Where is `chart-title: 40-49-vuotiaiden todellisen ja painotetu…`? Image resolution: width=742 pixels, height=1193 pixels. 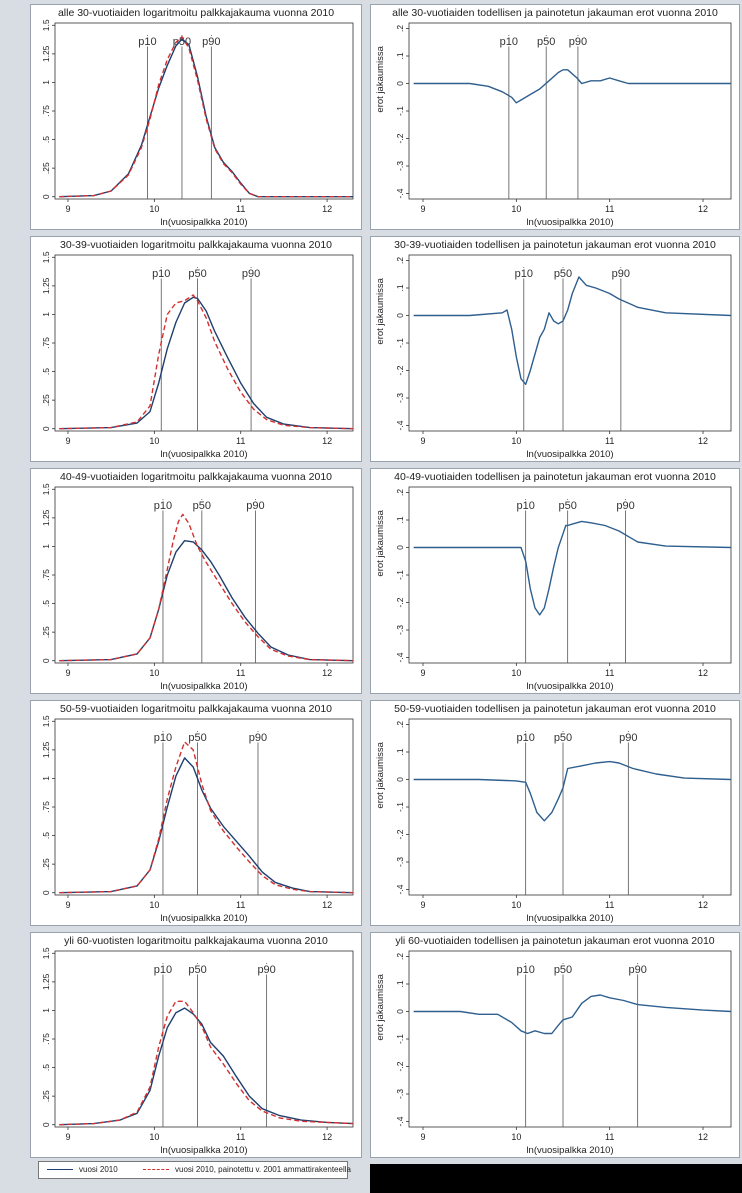
chart-title: 40-49-vuotiaiden todellisen ja painotetu… is located at coordinates (555, 477).